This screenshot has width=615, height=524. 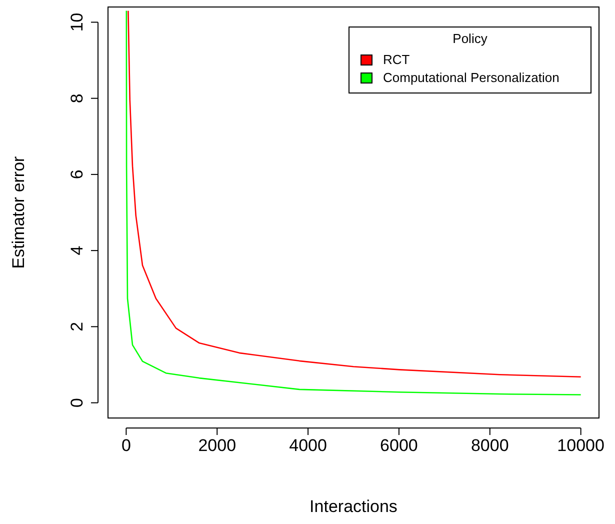 What do you see at coordinates (354, 506) in the screenshot?
I see `x-axis-title: Interactions` at bounding box center [354, 506].